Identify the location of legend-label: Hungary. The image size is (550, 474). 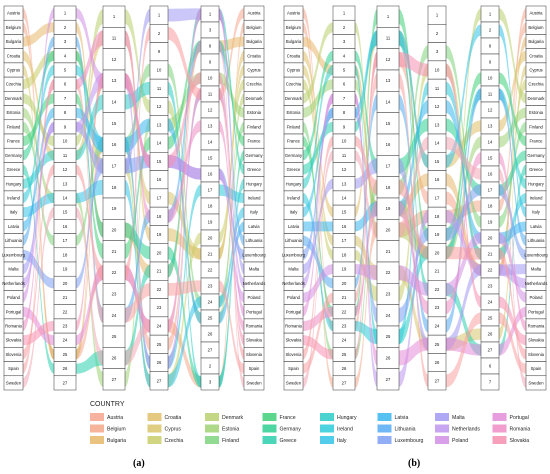
(347, 418).